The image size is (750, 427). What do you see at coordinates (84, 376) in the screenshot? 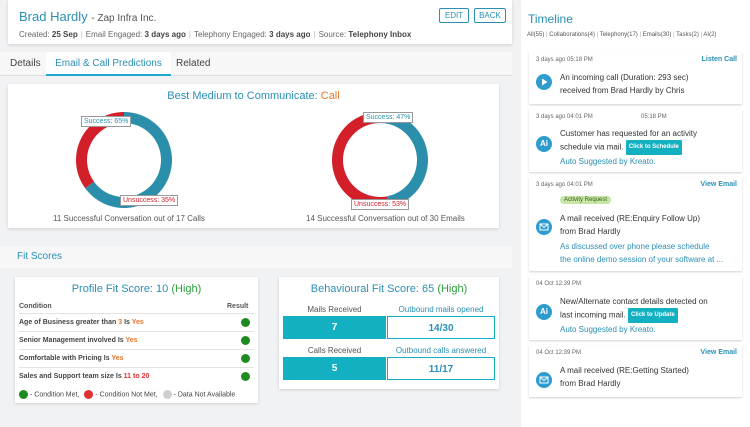
I see `condition-text: Sales and Support team size Is 11 to 20` at bounding box center [84, 376].